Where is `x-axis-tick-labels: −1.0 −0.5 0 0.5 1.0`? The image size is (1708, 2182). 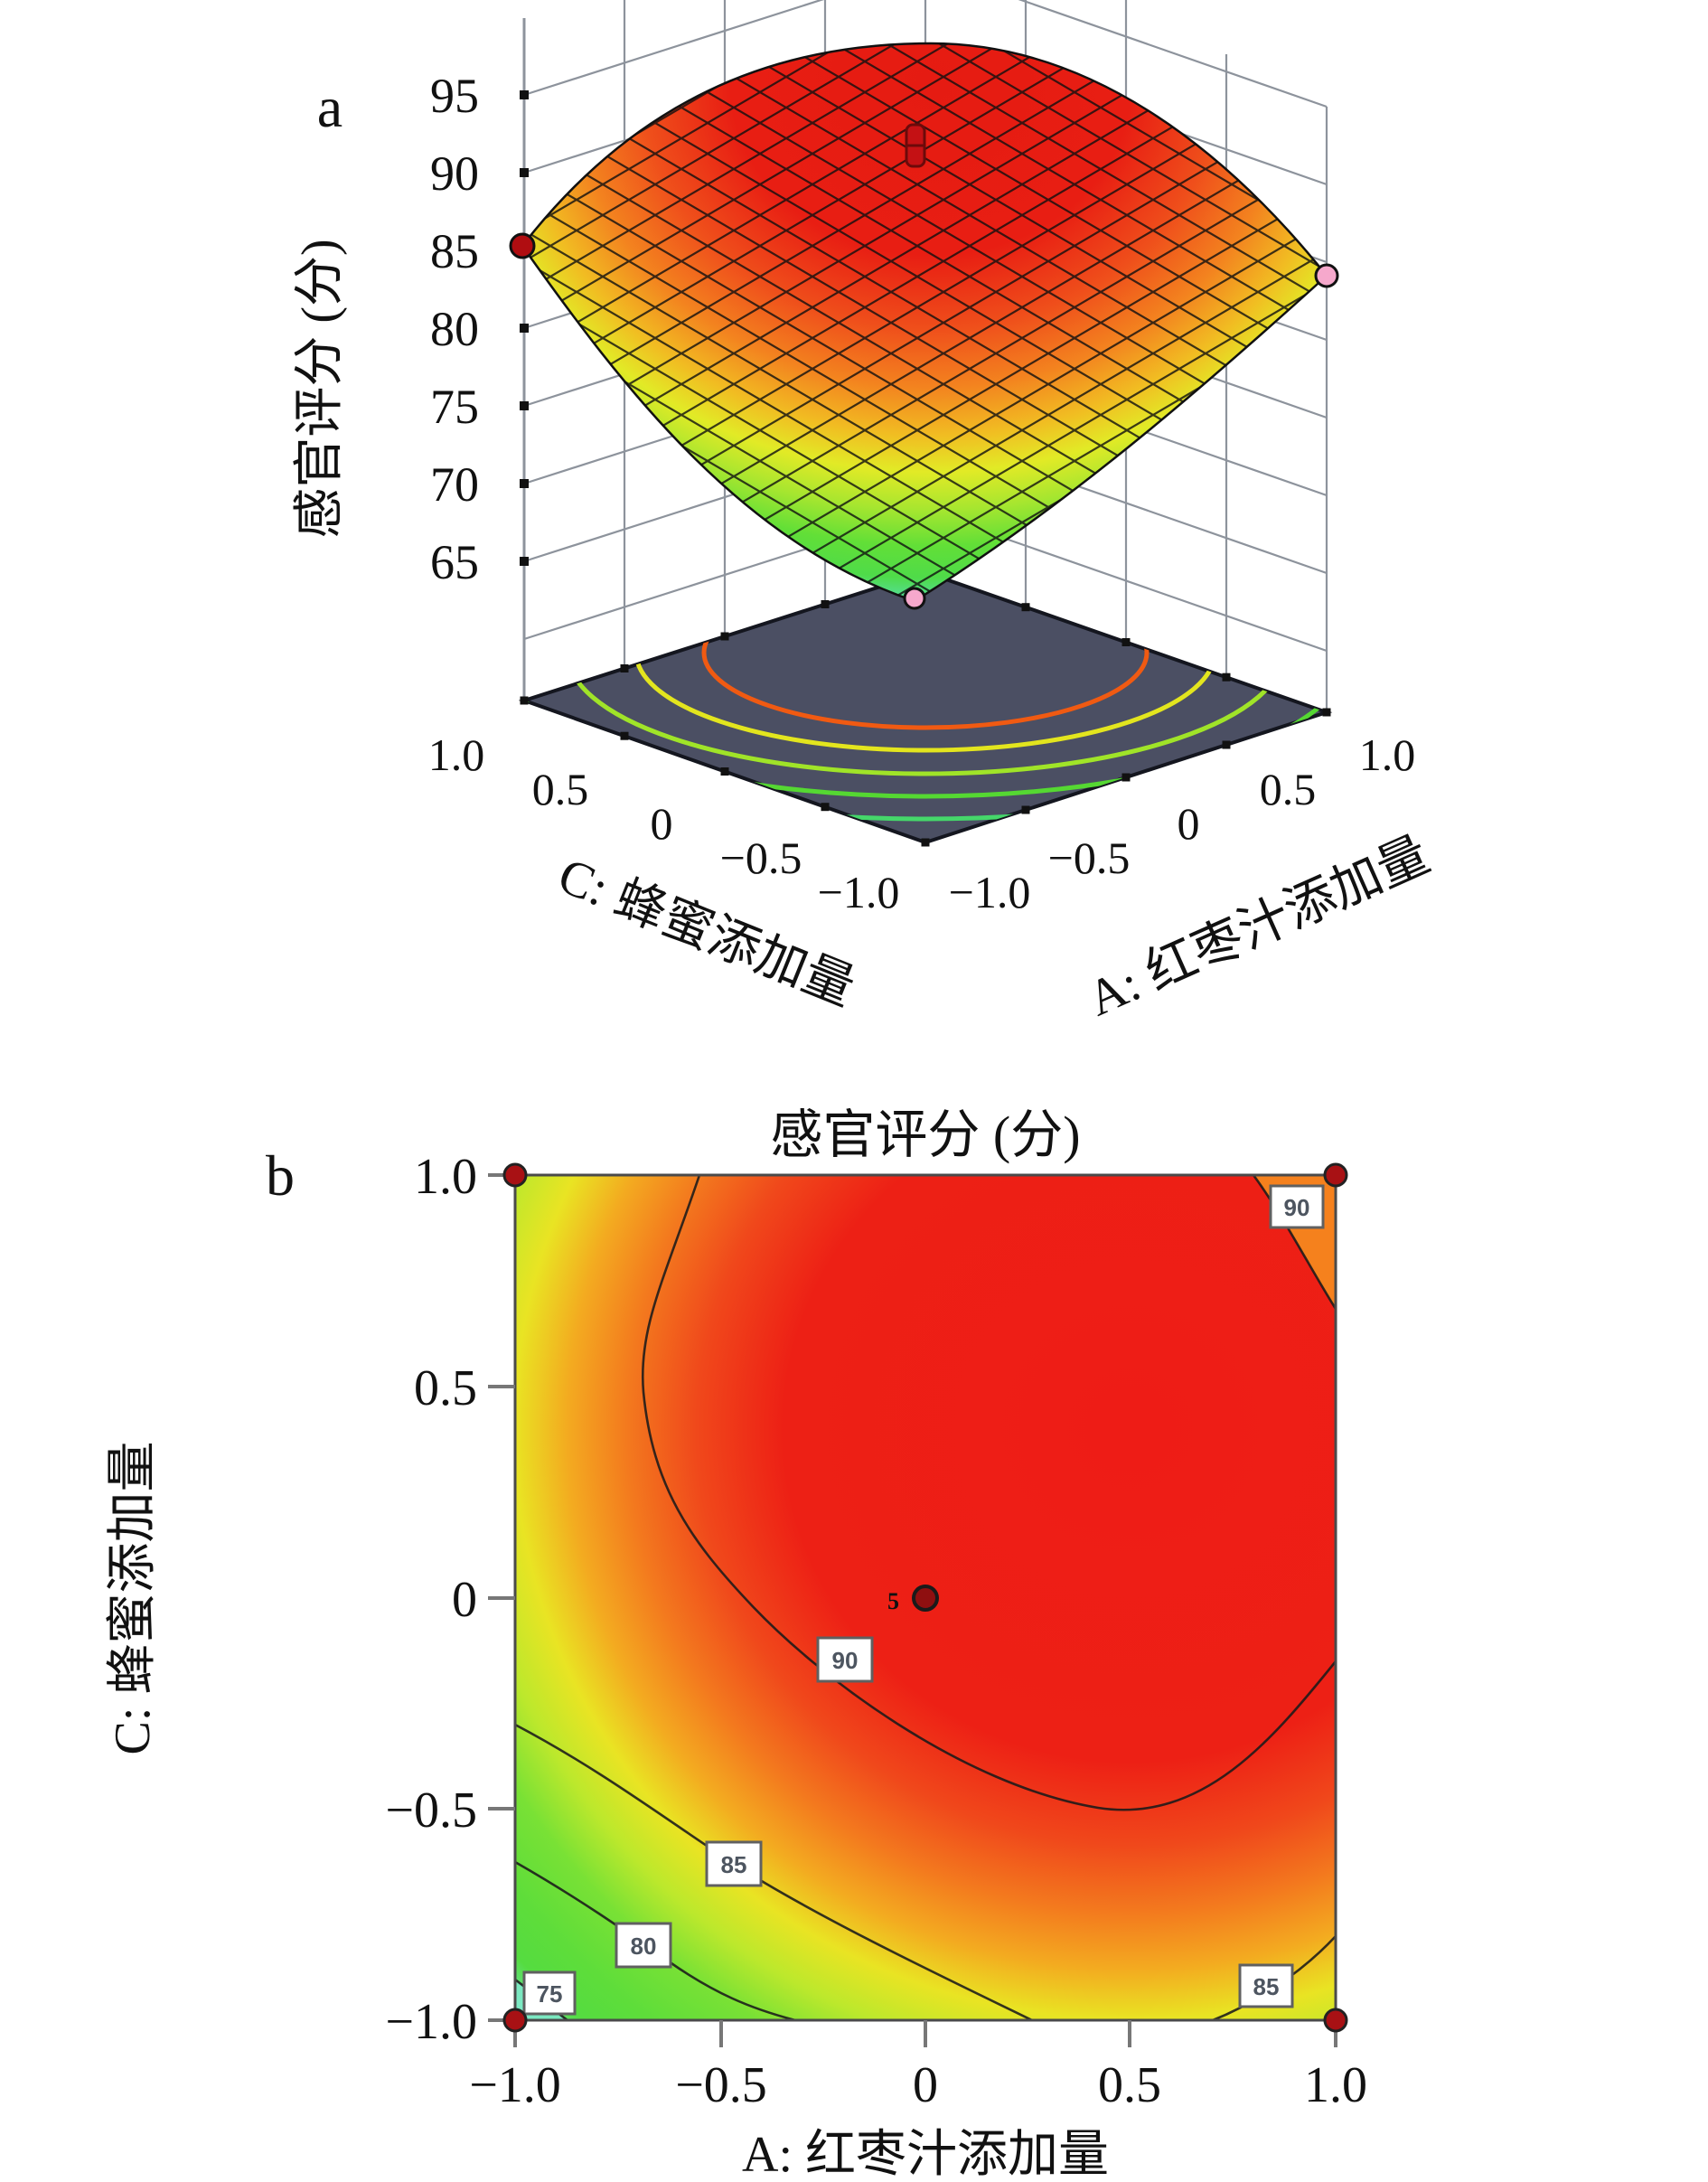 x-axis-tick-labels: −1.0 −0.5 0 0.5 1.0 is located at coordinates (918, 2085).